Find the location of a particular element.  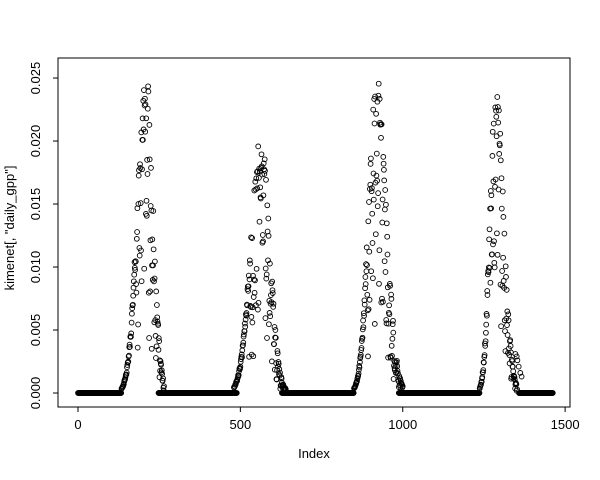

y-tick-label: 0.025 is located at coordinates (35, 78).